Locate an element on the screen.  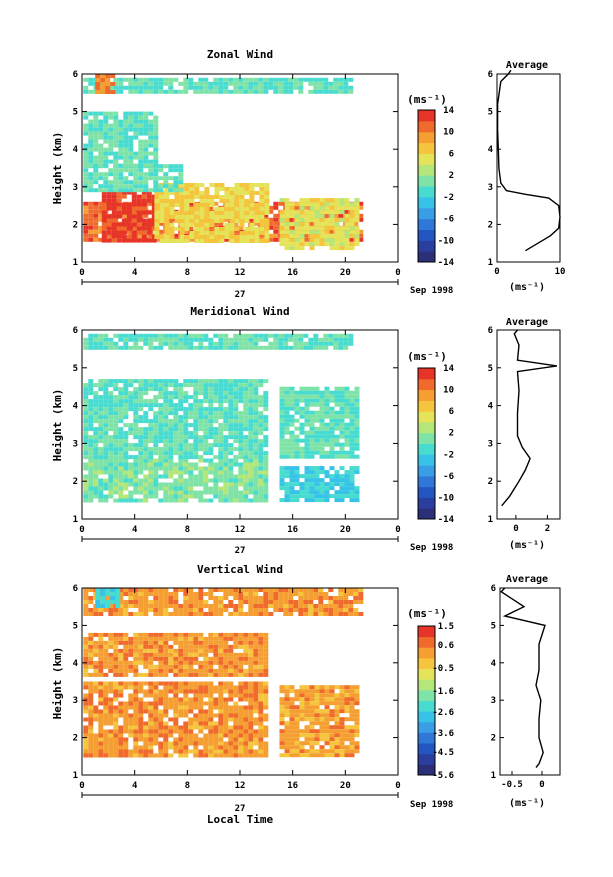
average-x-tick-label: 0 is located at coordinates (496, 272).